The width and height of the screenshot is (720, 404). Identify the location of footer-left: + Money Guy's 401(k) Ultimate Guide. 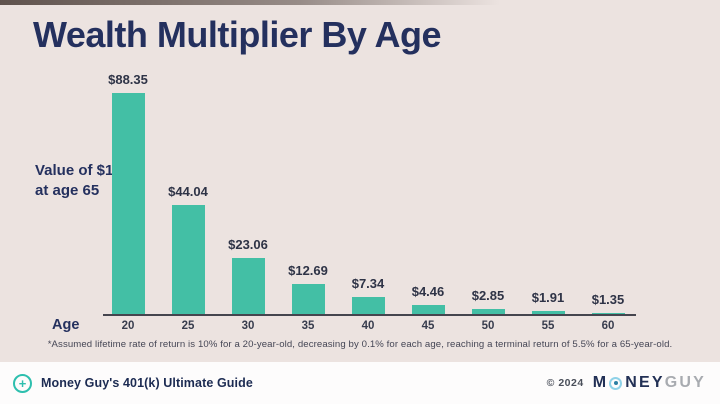
(273, 383).